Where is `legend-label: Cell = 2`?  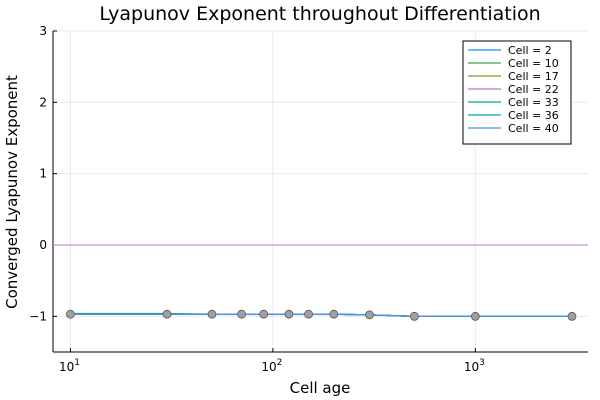
legend-label: Cell = 2 is located at coordinates (530, 50).